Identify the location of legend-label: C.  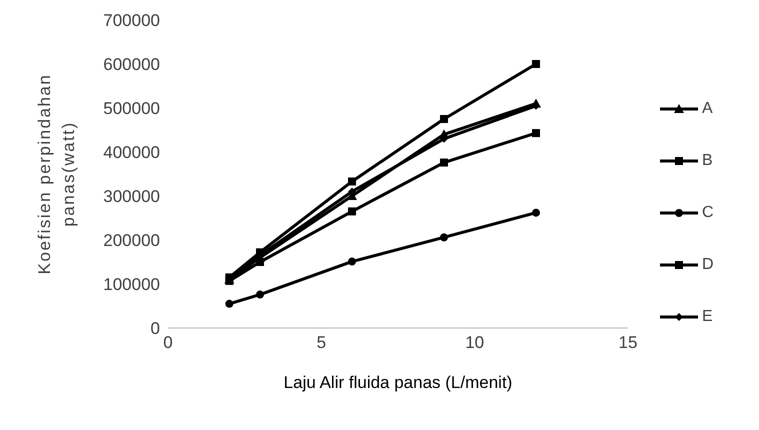
(708, 213).